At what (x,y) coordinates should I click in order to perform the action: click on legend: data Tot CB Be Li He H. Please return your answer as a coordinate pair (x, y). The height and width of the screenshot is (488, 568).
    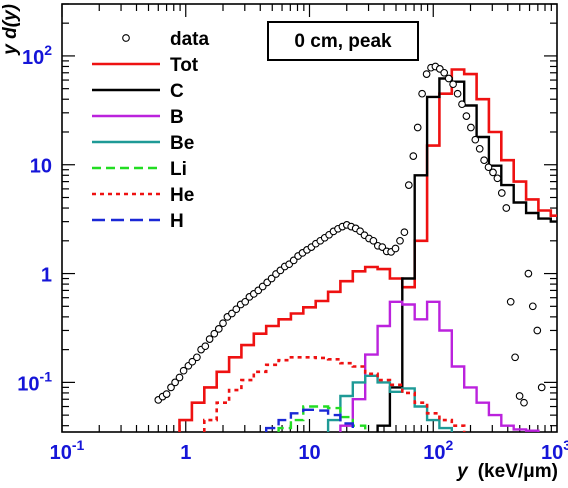
    Looking at the image, I should click on (151, 130).